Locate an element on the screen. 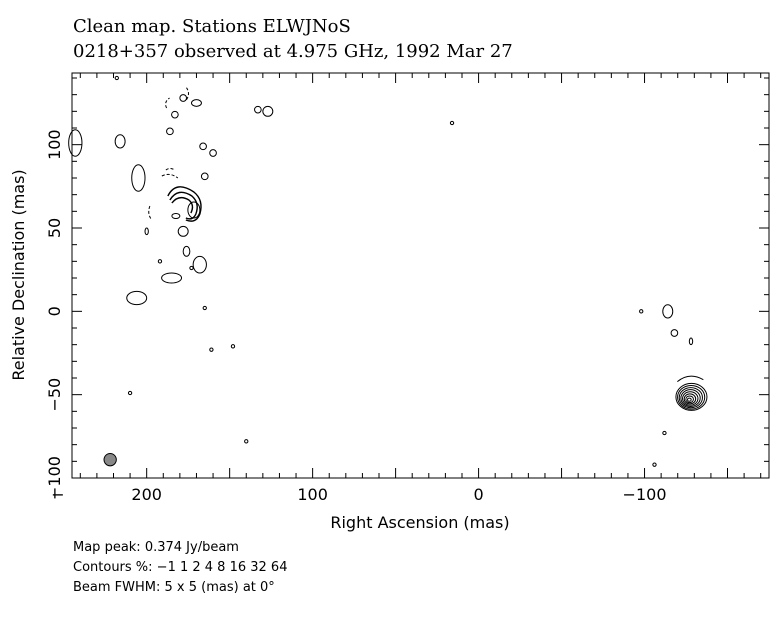  x-tick-label: −100 is located at coordinates (645, 494).